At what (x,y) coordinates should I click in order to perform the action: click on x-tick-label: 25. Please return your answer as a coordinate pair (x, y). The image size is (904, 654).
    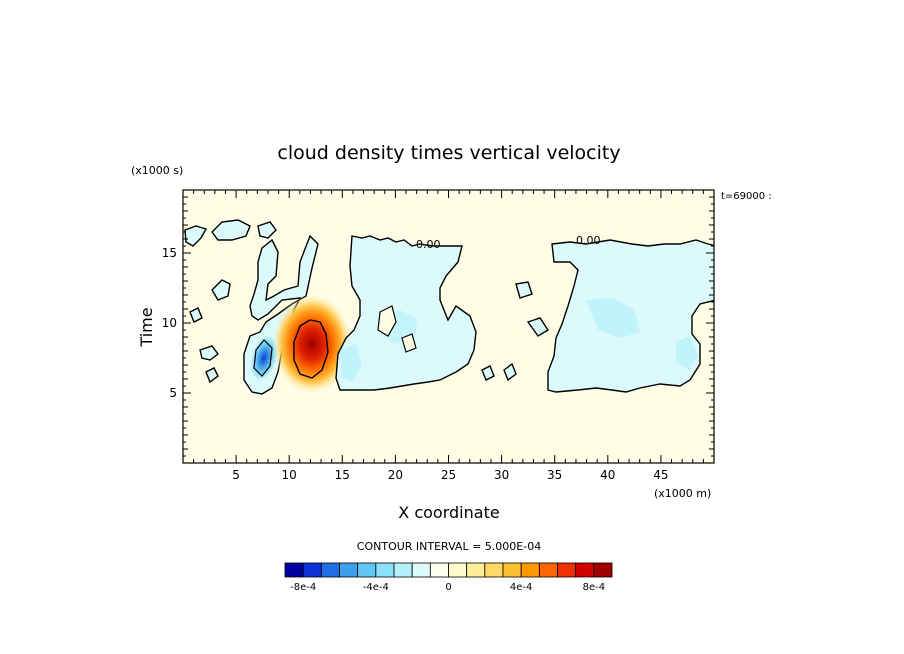
    Looking at the image, I should click on (448, 475).